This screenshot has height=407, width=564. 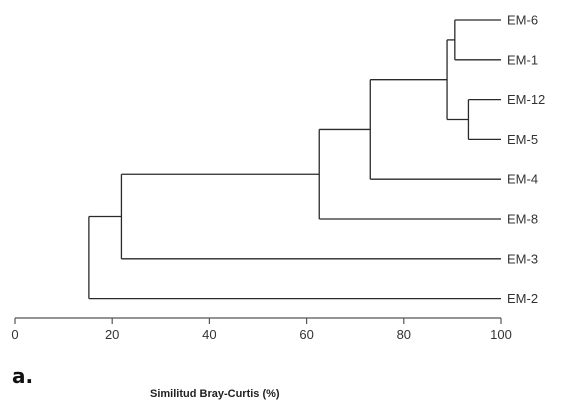 What do you see at coordinates (522, 20) in the screenshot?
I see `leaf-label-em-6: EM-6` at bounding box center [522, 20].